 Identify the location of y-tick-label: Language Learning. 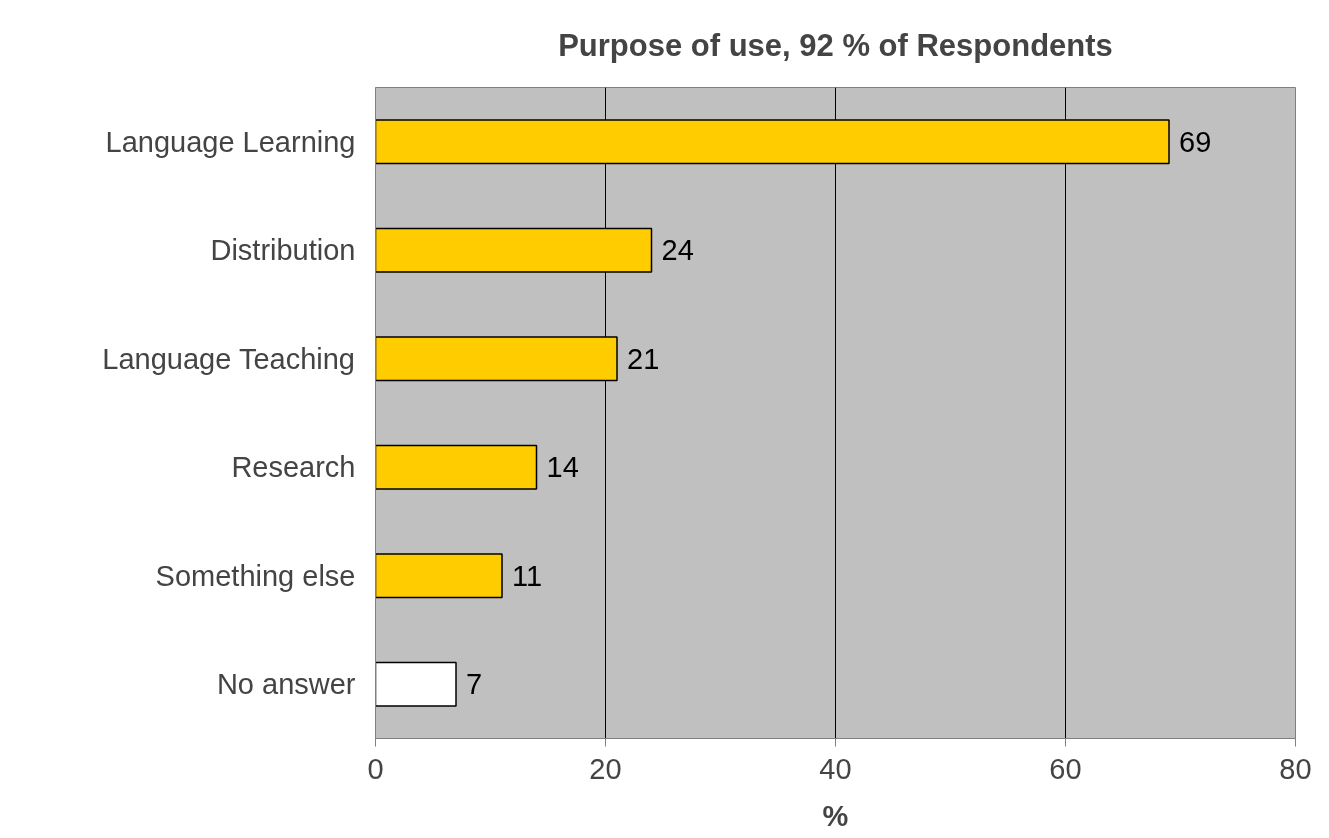
(230, 141).